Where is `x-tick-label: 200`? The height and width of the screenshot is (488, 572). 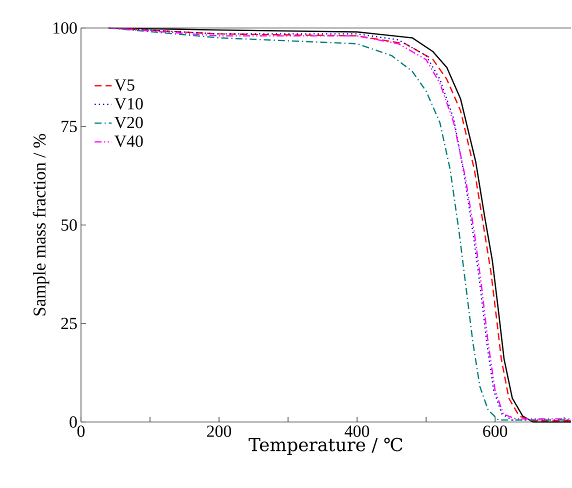
x-tick-label: 200 is located at coordinates (219, 431).